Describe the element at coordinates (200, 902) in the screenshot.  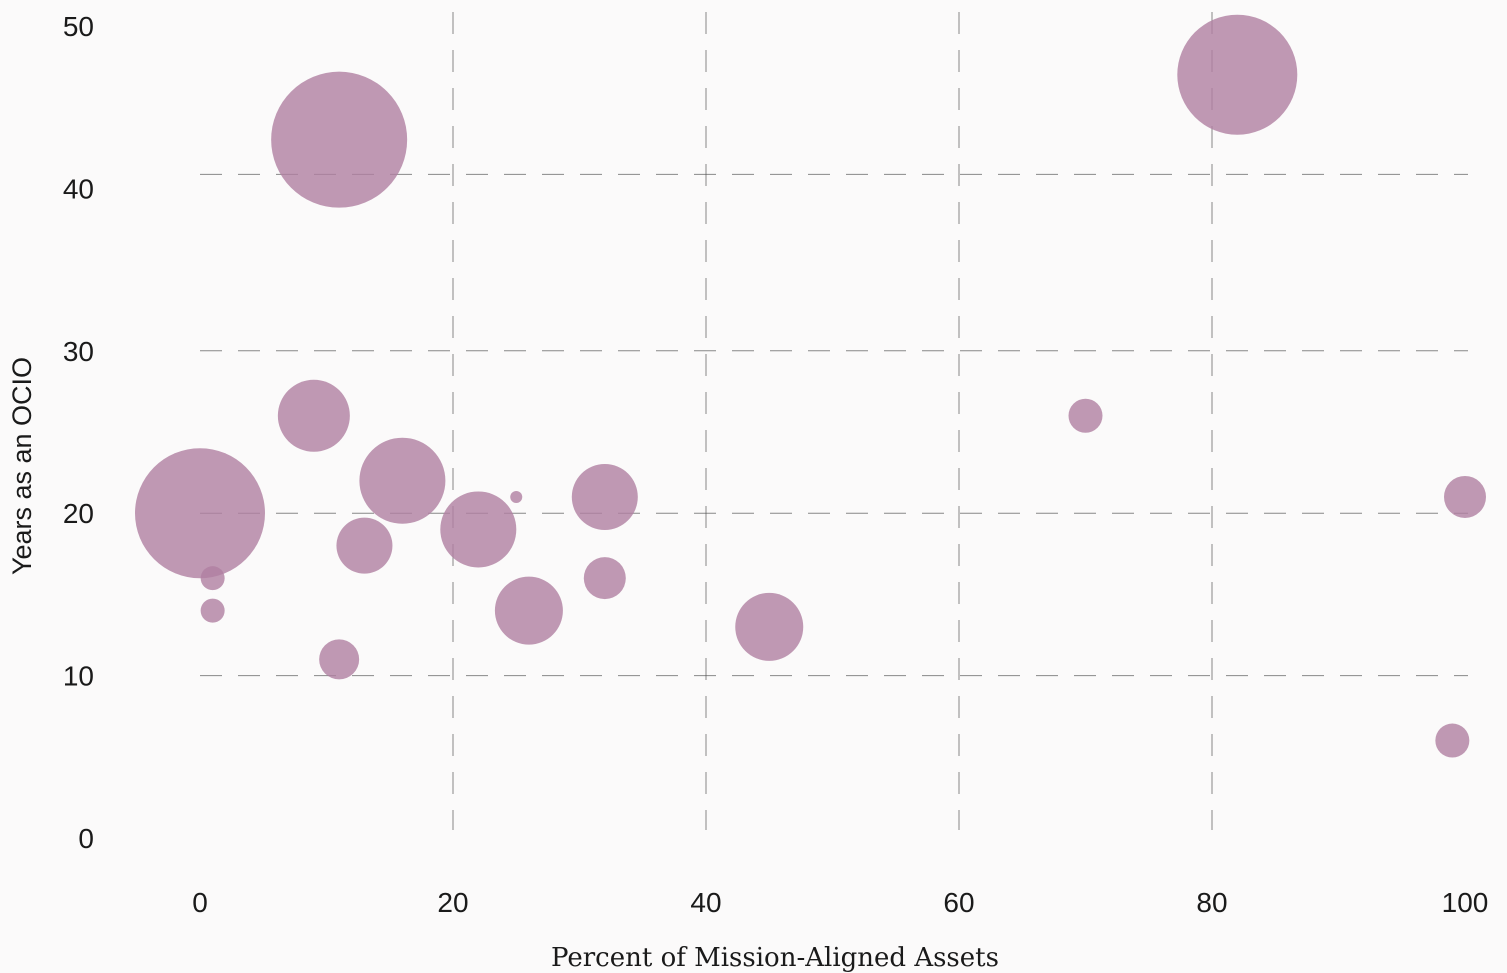
I see `x-tick-label: 0` at that location.